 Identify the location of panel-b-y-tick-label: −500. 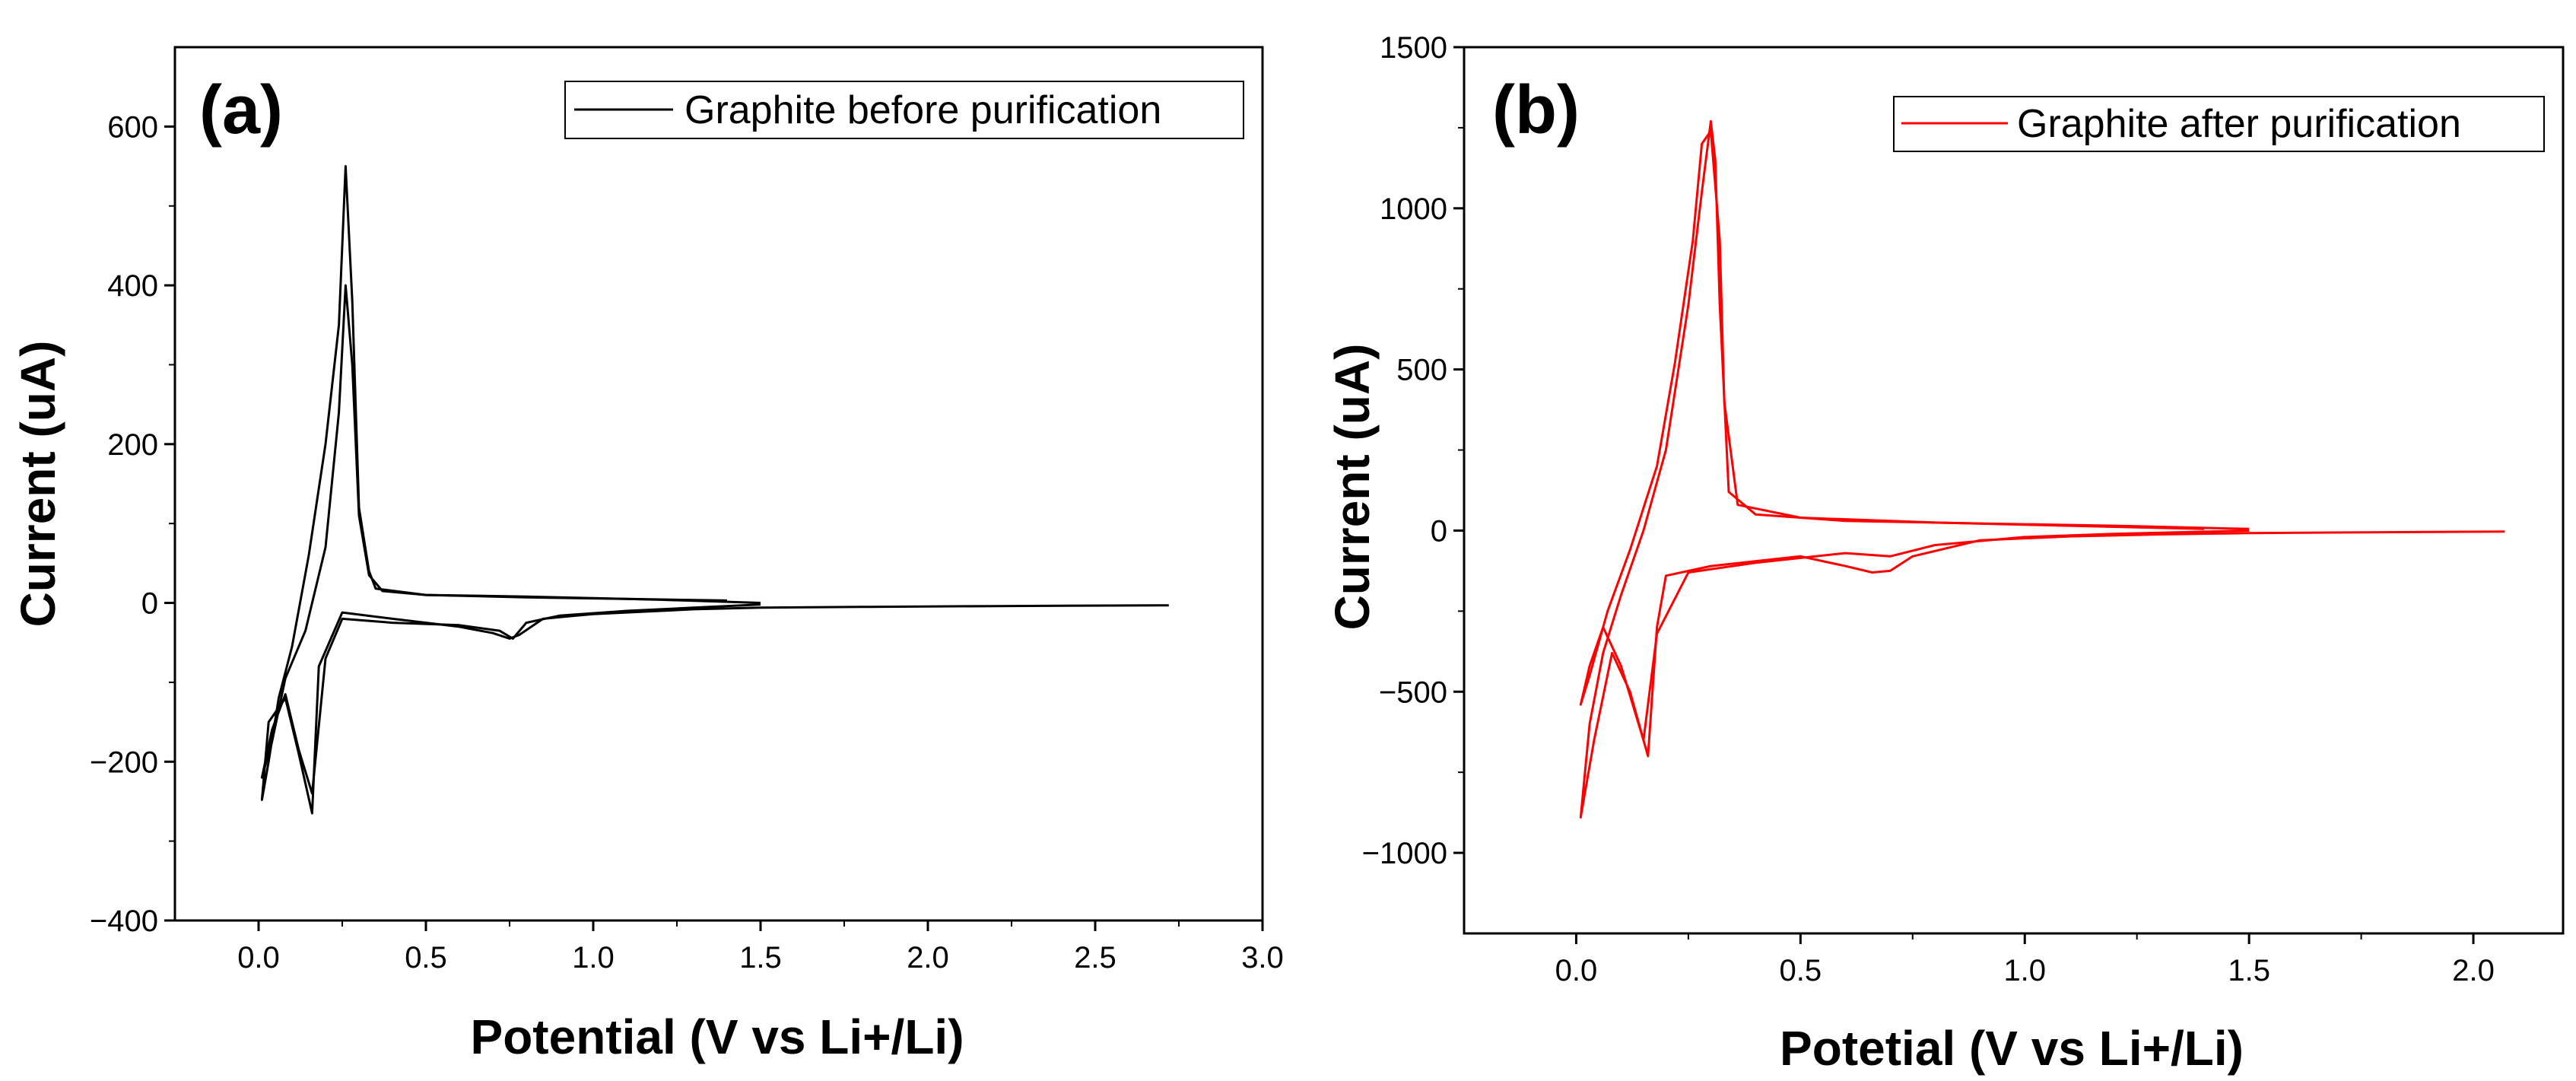
(1413, 692).